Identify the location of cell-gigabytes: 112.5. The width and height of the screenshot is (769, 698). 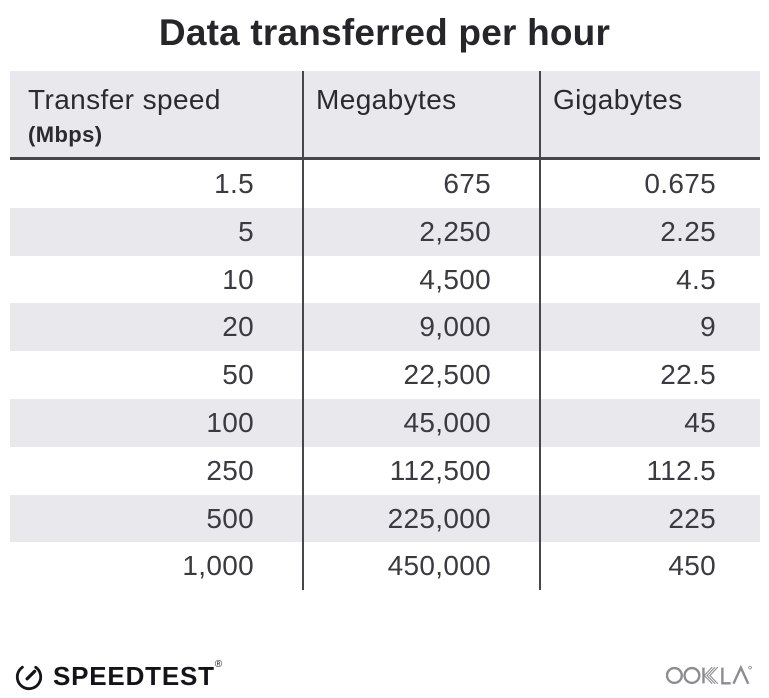
(649, 470).